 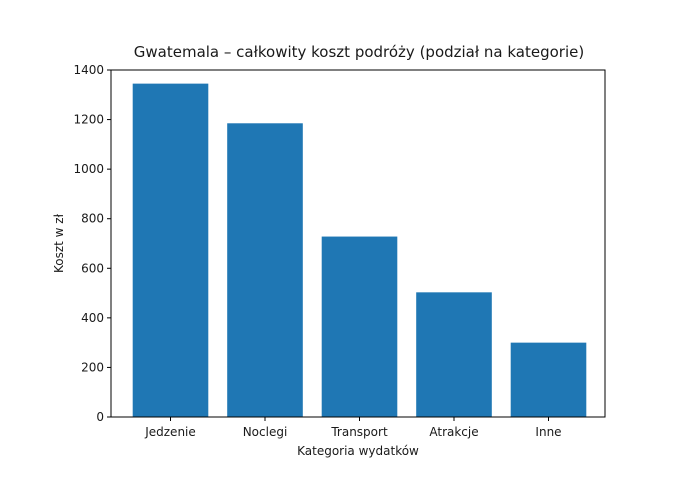 I want to click on x-tick-label: Atrakcje, so click(x=453, y=432).